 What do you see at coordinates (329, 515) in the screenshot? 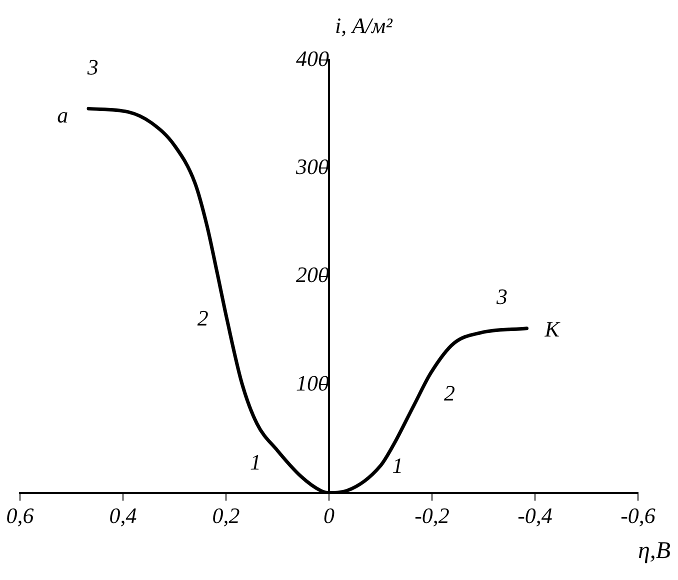
I see `x-tick-label: 0` at bounding box center [329, 515].